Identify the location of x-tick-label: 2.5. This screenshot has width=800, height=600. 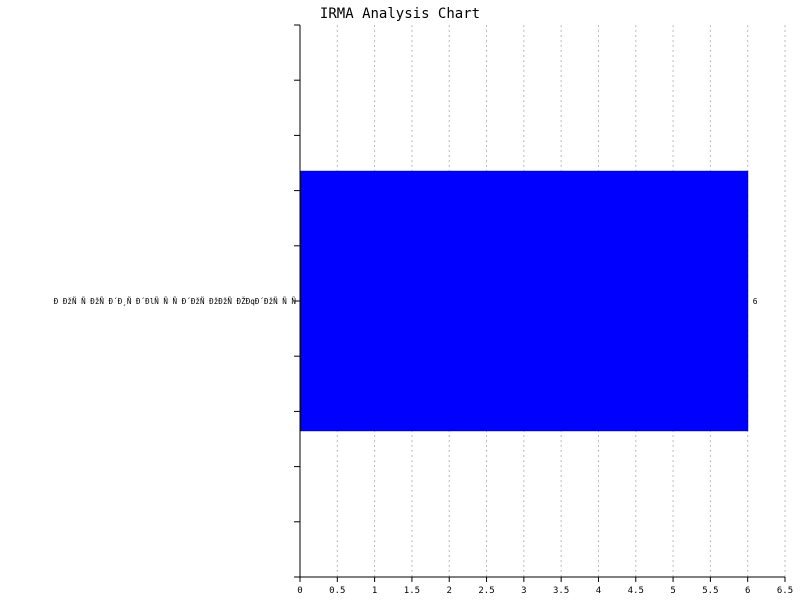
(486, 591).